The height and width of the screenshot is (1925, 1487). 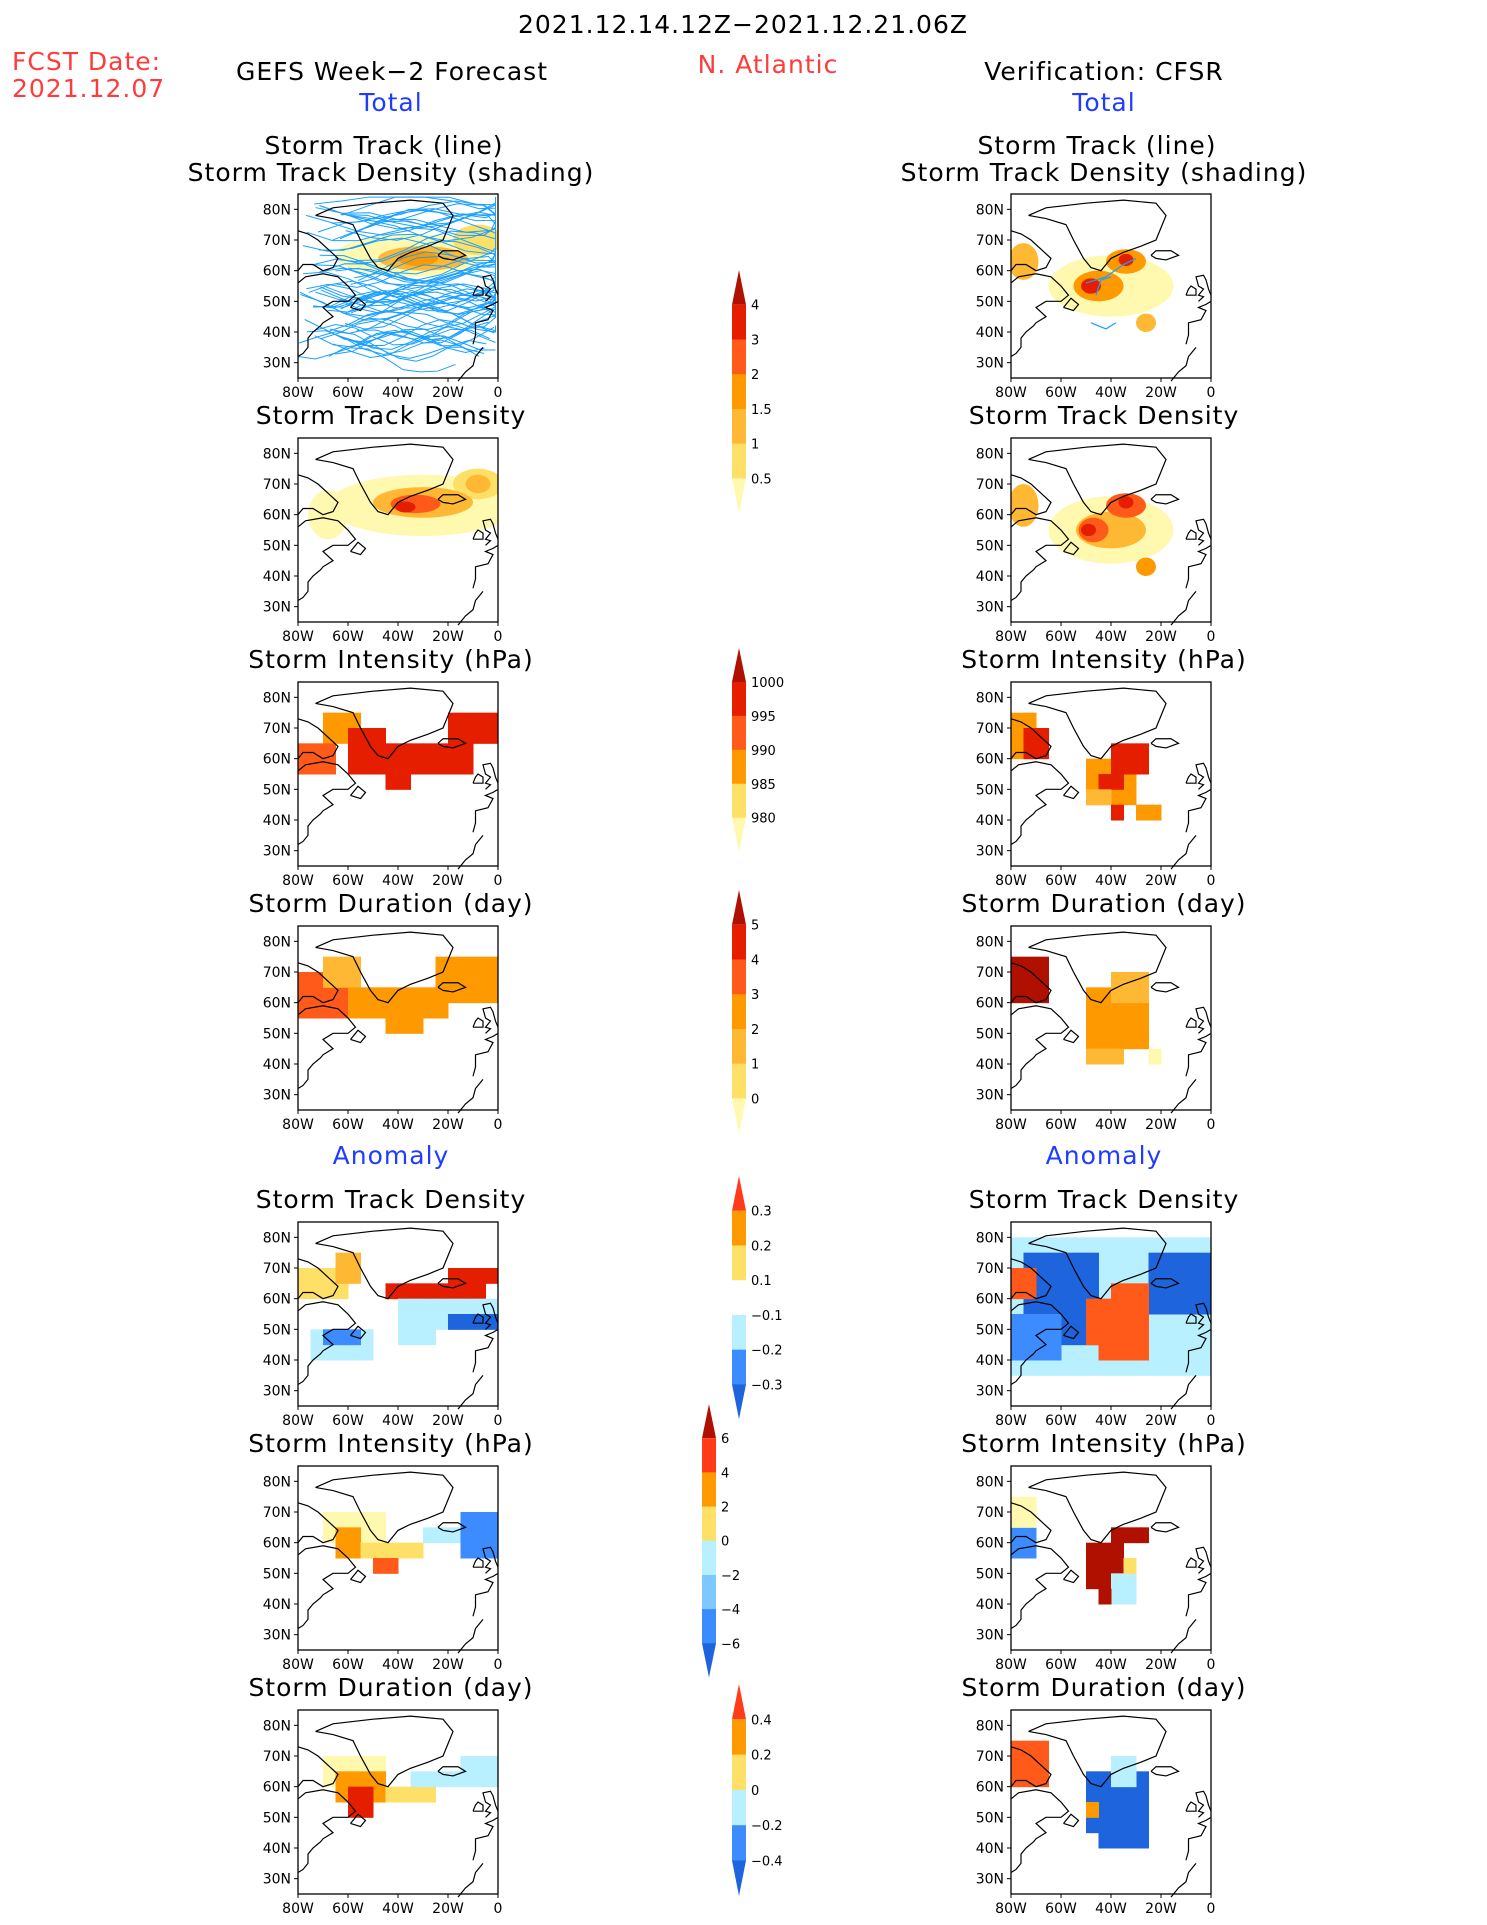 I want to click on left-anom-intensity-title: Storm Intensity (hPa), so click(x=391, y=1443).